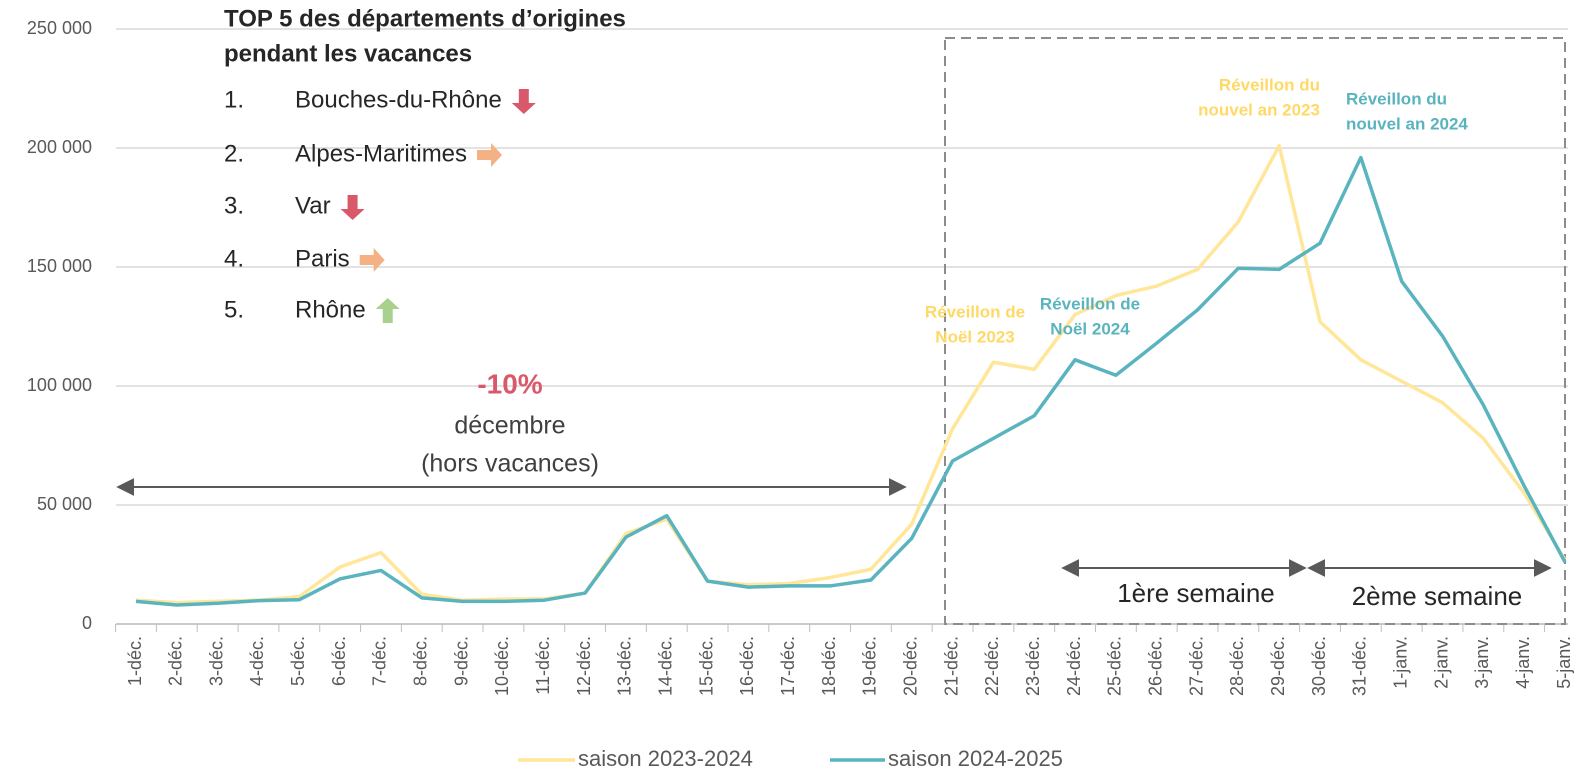 This screenshot has width=1583, height=778. Describe the element at coordinates (59, 385) in the screenshot. I see `y-tick-label: 100 000` at that location.